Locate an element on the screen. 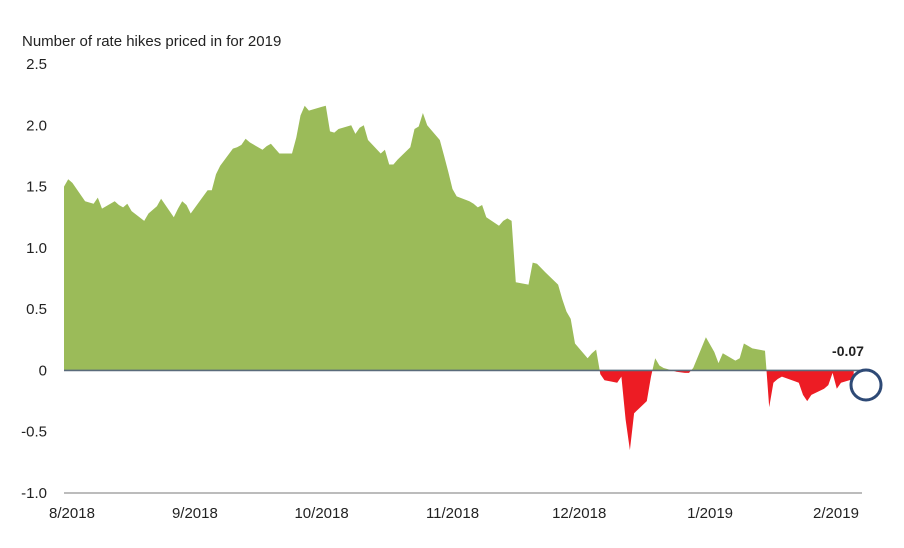 This screenshot has width=904, height=548. y-tick-labels: 2.5 2.0 1.5 1.0 0.5 0 -0.5 -1.0 is located at coordinates (34, 279).